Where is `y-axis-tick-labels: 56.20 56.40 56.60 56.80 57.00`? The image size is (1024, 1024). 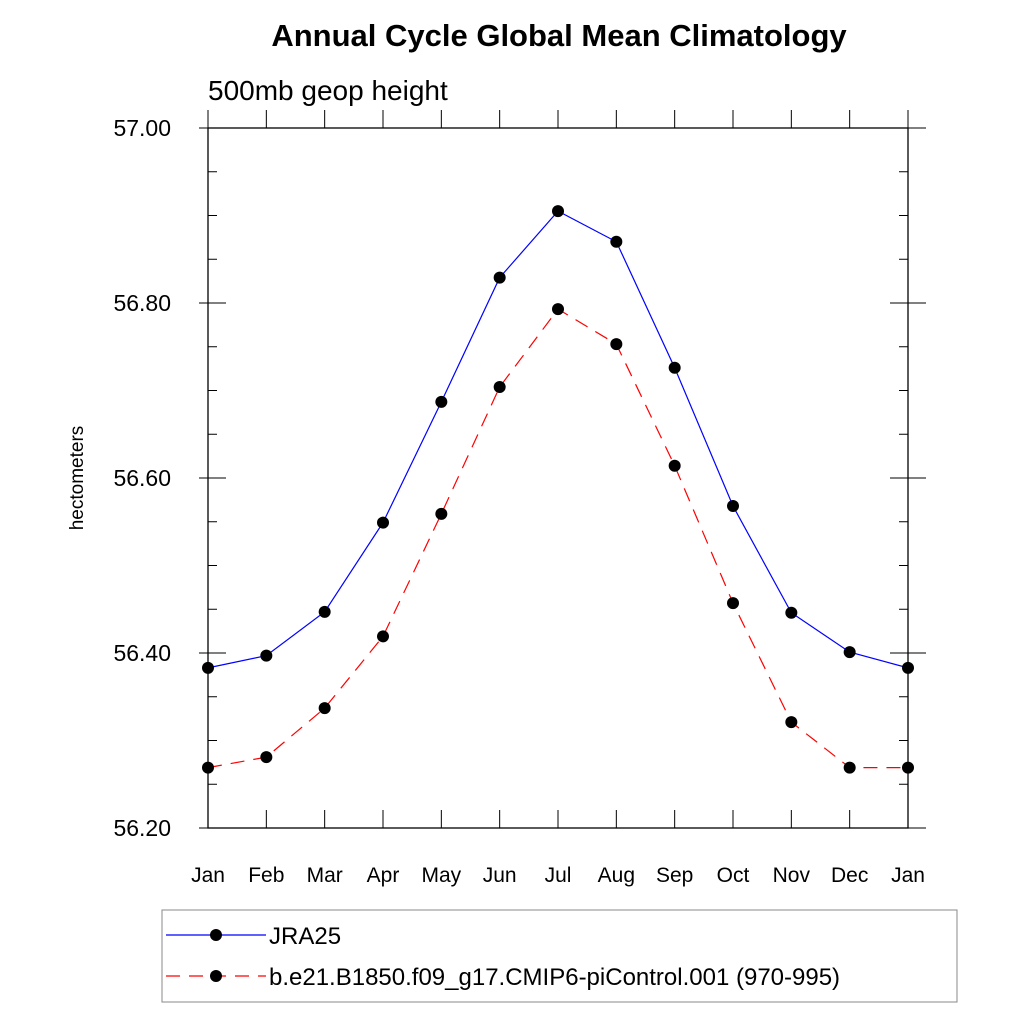 y-axis-tick-labels: 56.20 56.40 56.60 56.80 57.00 is located at coordinates (142, 478).